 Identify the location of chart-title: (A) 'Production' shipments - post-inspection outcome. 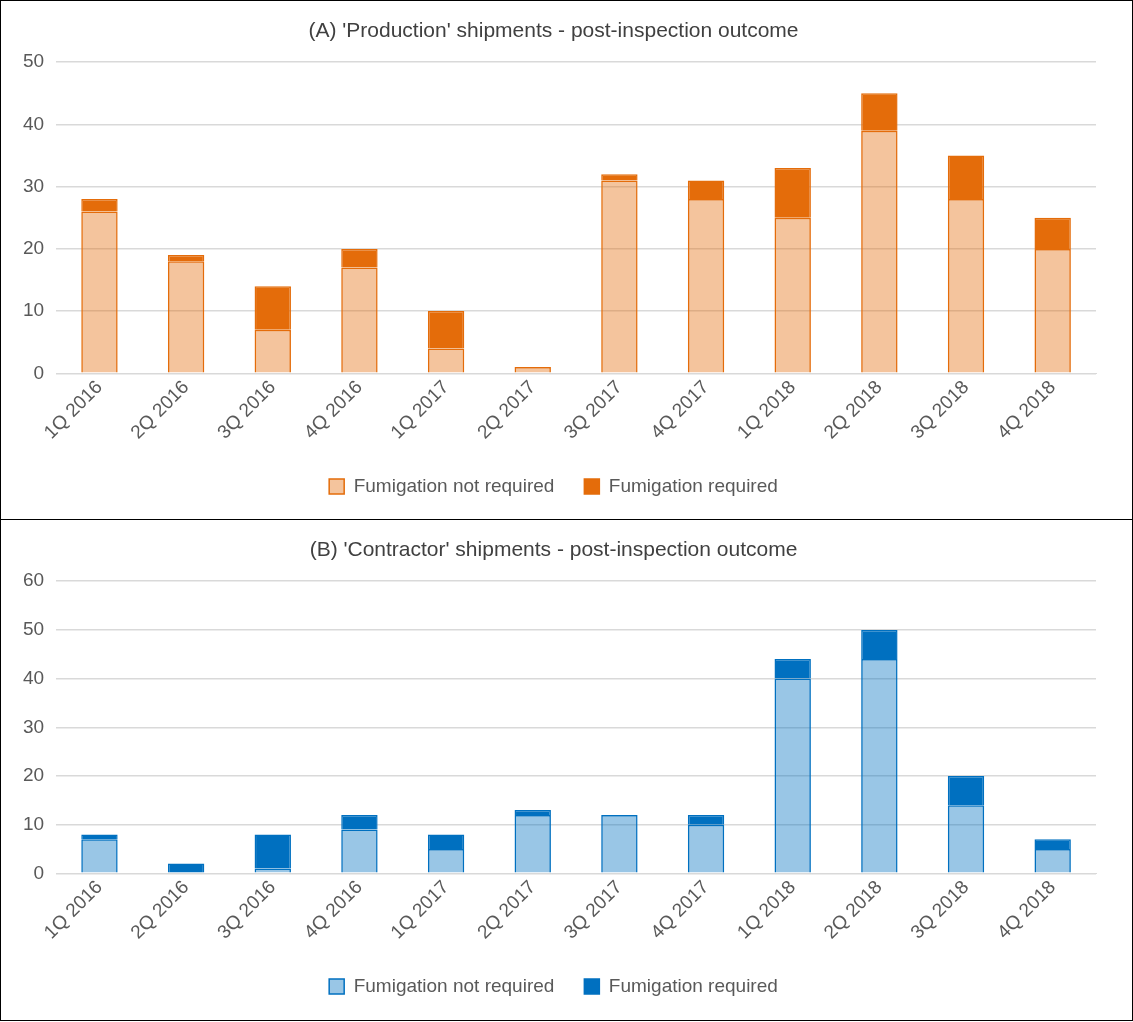
(553, 30).